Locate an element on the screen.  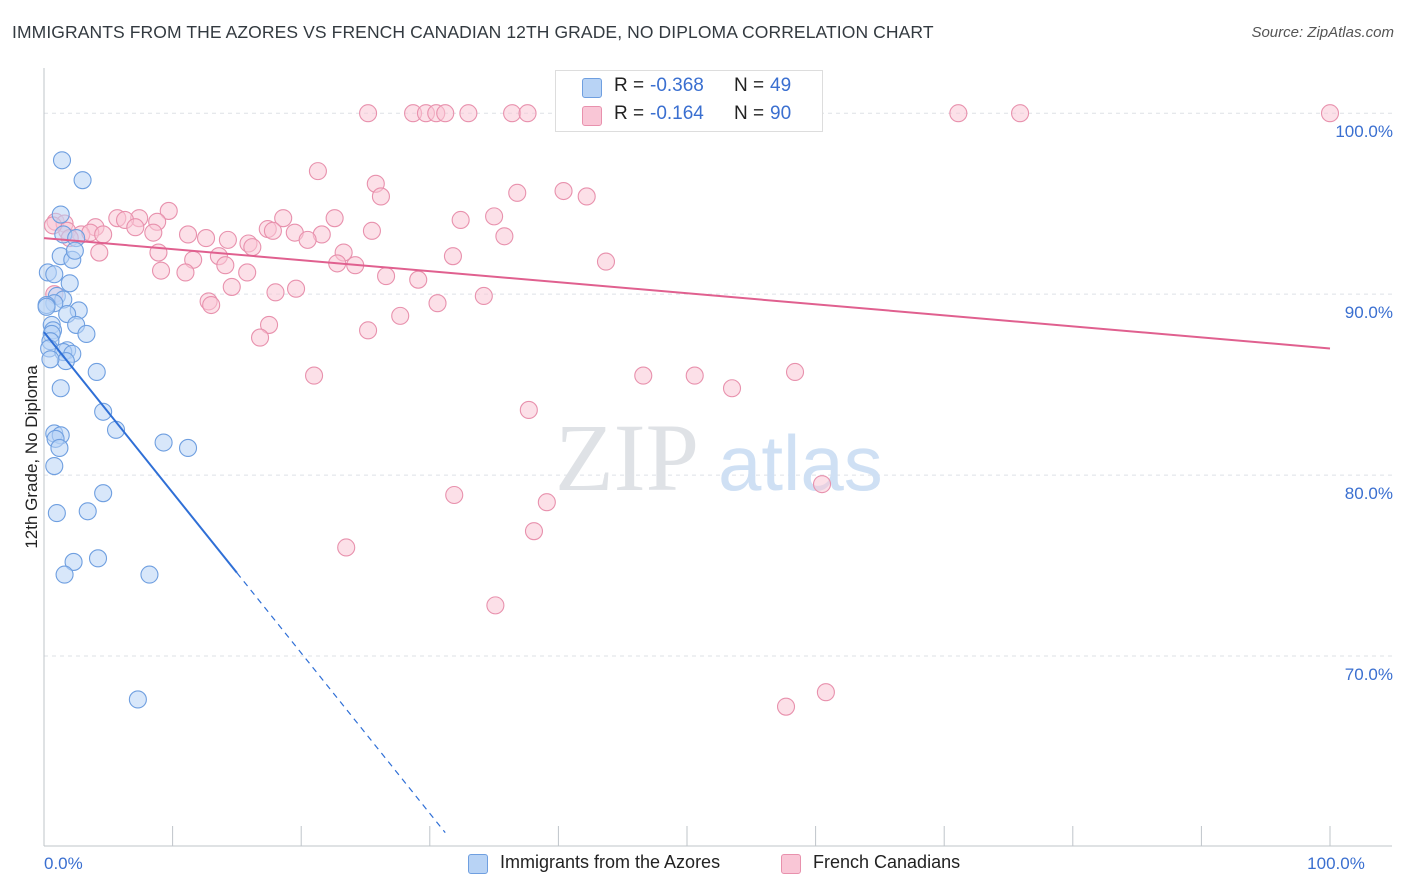
watermark: ZIP atlas is located at coordinates (719, 457).